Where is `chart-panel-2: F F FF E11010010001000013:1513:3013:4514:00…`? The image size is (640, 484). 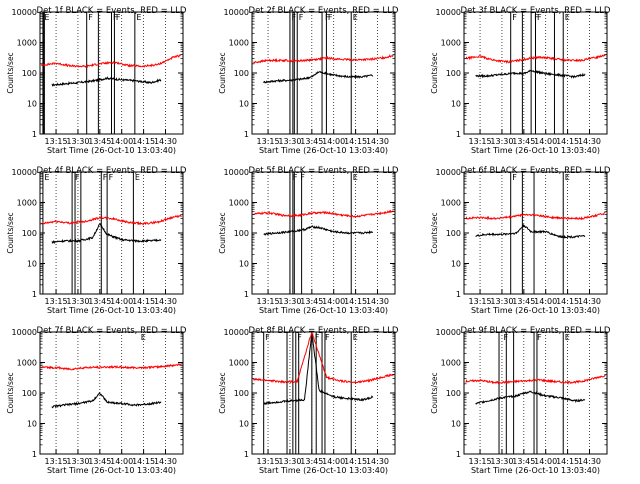
chart-panel-2: F F FF E11010010001000013:1513:3013:4514:00… is located at coordinates (308, 80).